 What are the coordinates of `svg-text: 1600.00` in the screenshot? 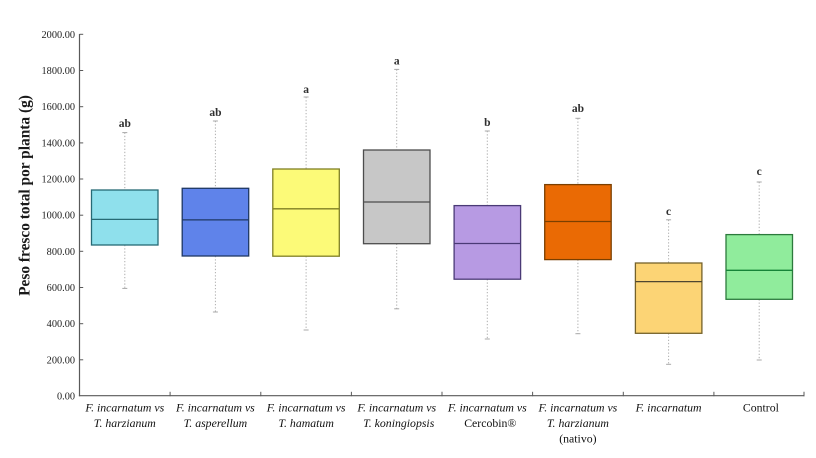 It's located at (58, 107).